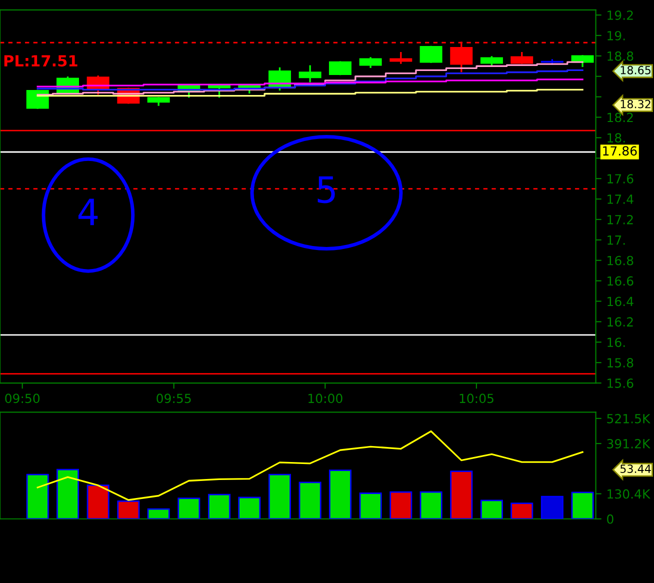 Image resolution: width=654 pixels, height=583 pixels. I want to click on x-tick-label: 09:50, so click(22, 399).